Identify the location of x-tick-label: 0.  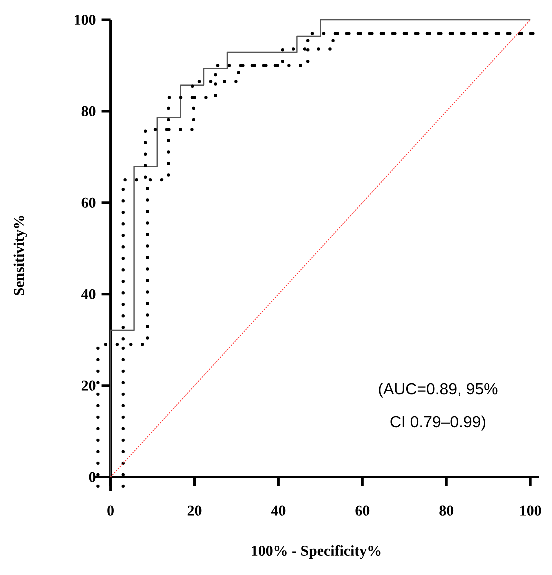
(111, 511).